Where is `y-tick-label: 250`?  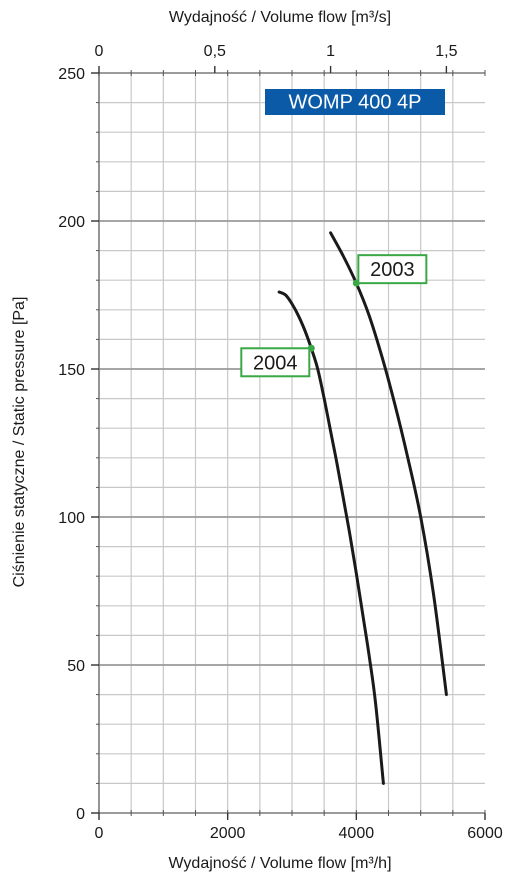
y-tick-label: 250 is located at coordinates (71, 74).